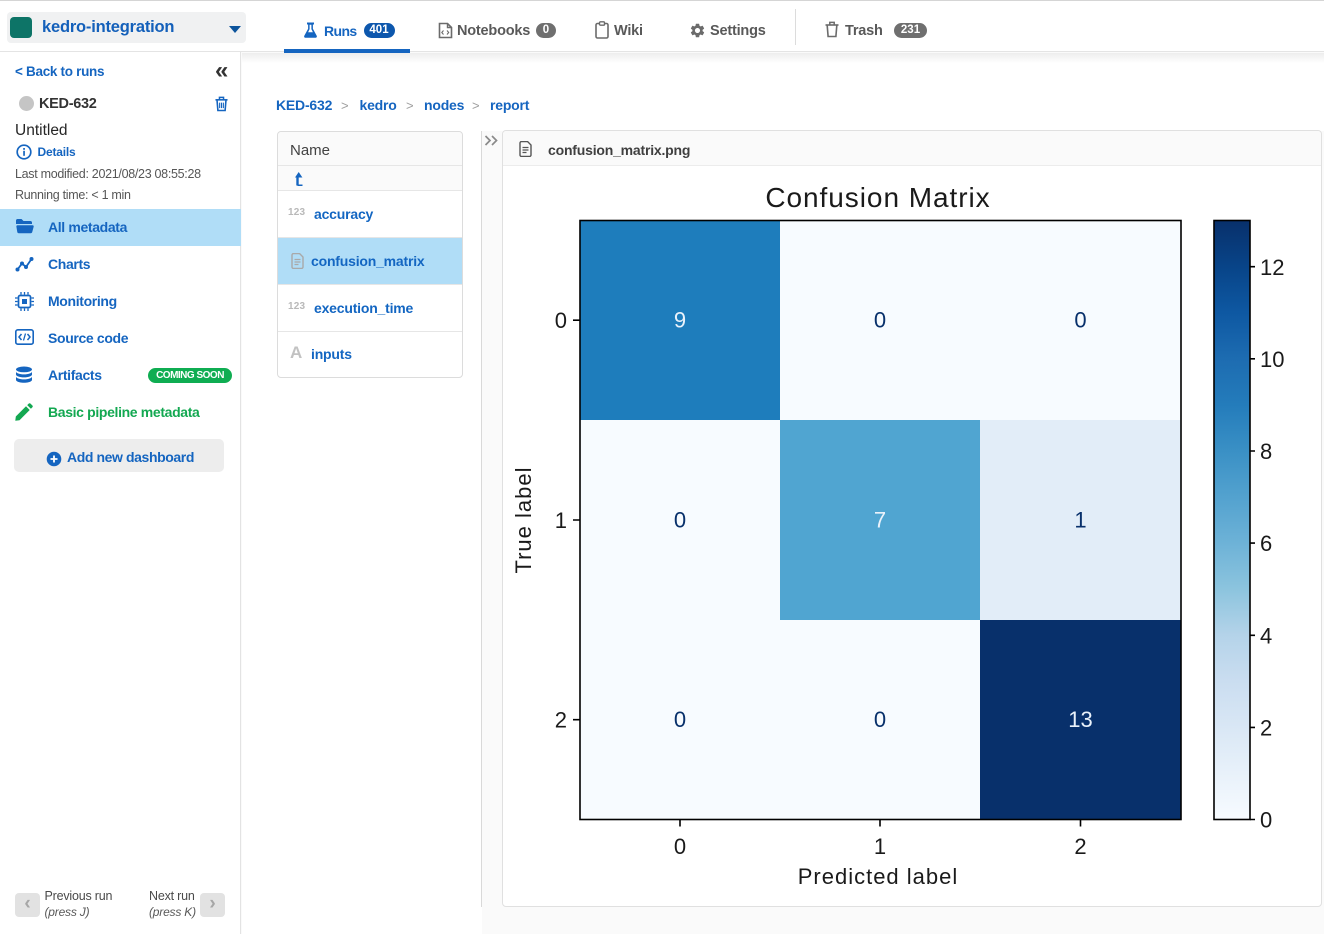  Describe the element at coordinates (1266, 543) in the screenshot. I see `svg-text: 6` at that location.